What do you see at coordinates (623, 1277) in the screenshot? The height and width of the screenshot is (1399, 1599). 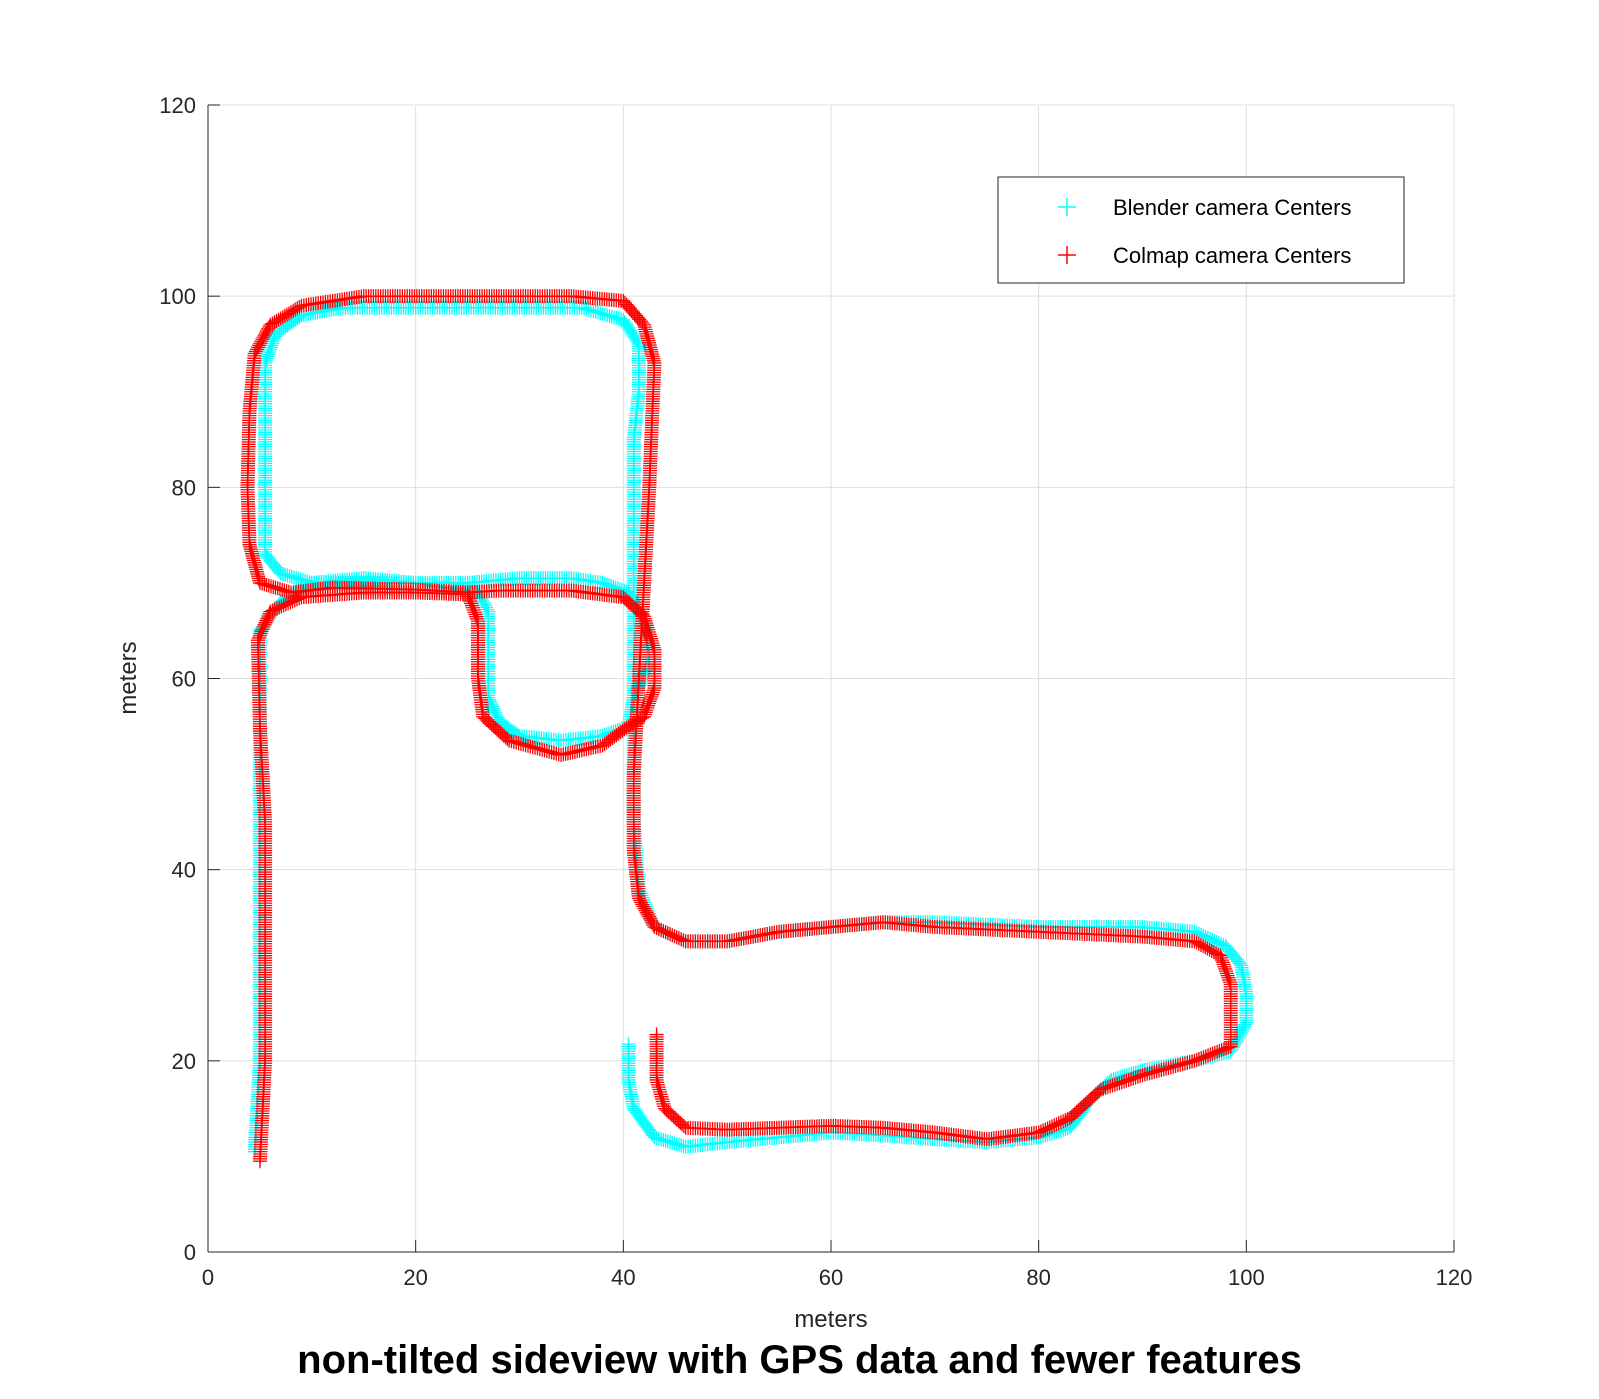 I see `x-tick-label: 40` at bounding box center [623, 1277].